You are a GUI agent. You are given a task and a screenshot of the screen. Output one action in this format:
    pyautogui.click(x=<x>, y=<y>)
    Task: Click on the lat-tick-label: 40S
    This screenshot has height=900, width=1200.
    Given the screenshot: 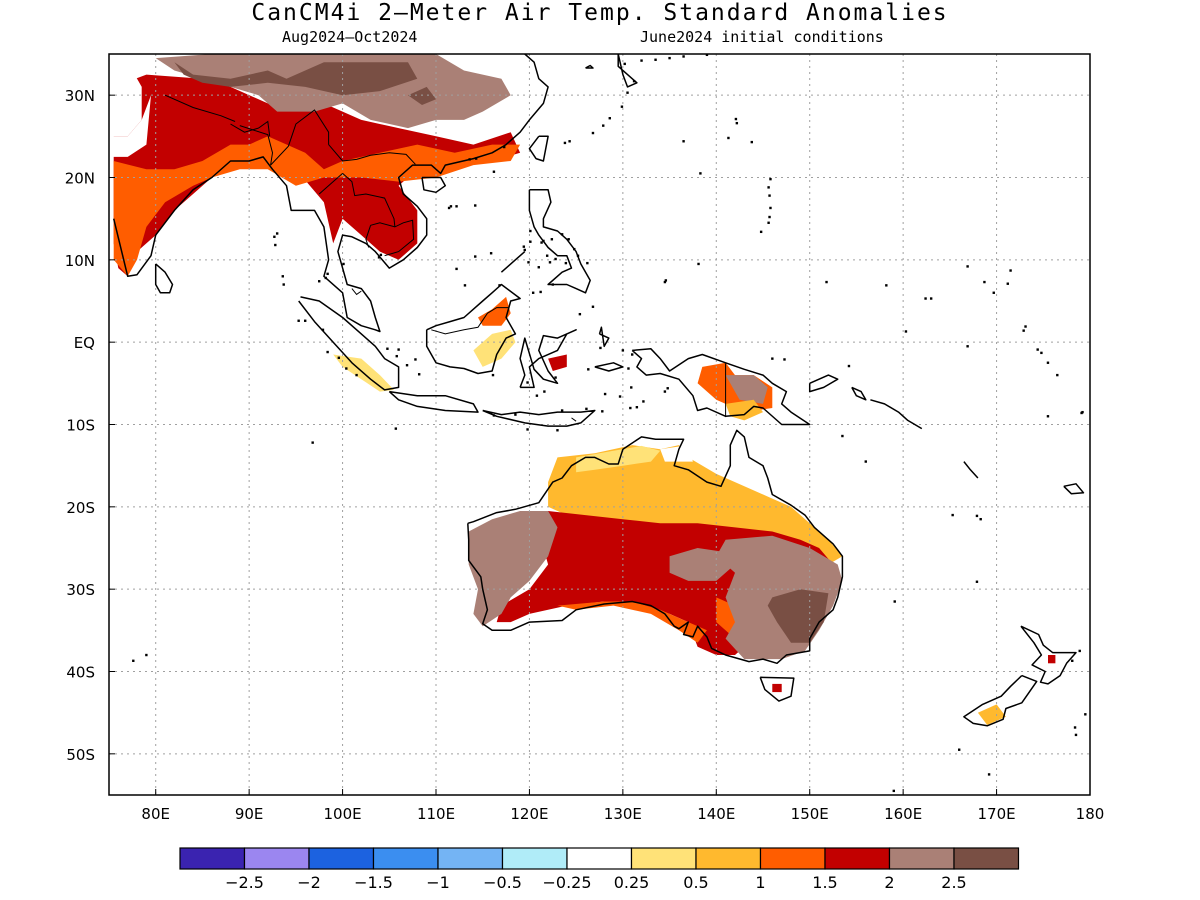 What is the action you would take?
    pyautogui.click(x=80, y=673)
    